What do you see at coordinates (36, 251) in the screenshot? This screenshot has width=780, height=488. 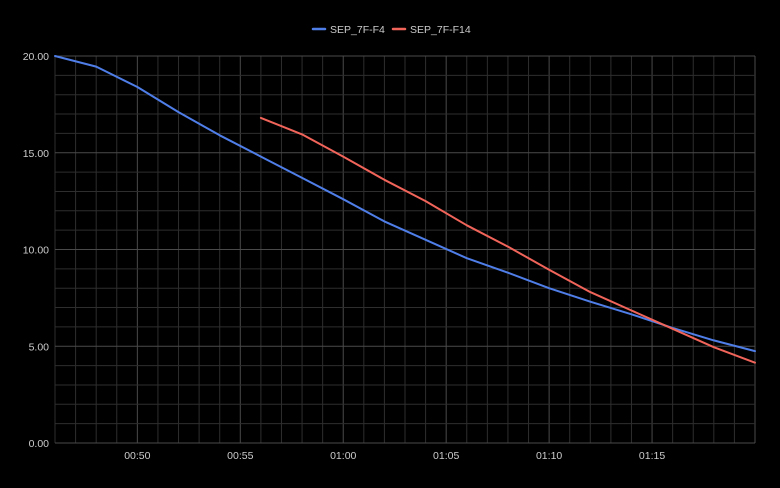 I see `y-tick-label: 10.00` at bounding box center [36, 251].